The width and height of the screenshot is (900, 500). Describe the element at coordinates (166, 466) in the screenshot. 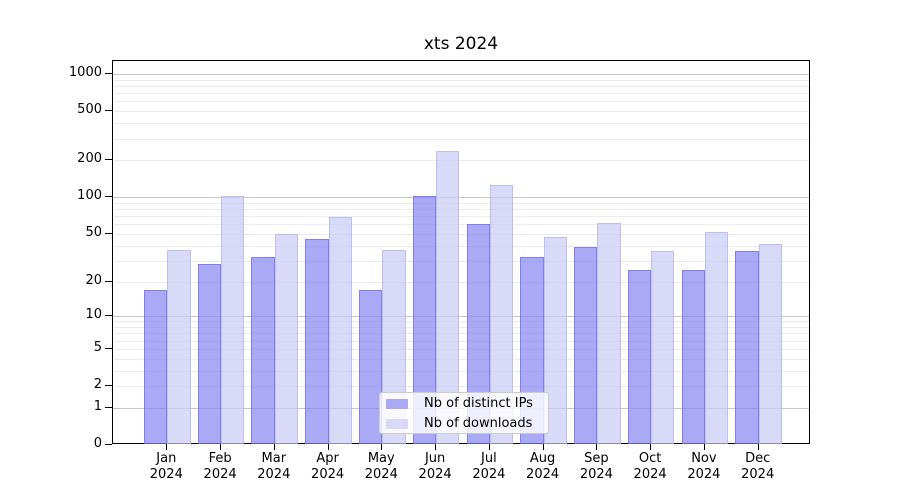

I see `x-tick-label-jan: Jan 2024` at that location.